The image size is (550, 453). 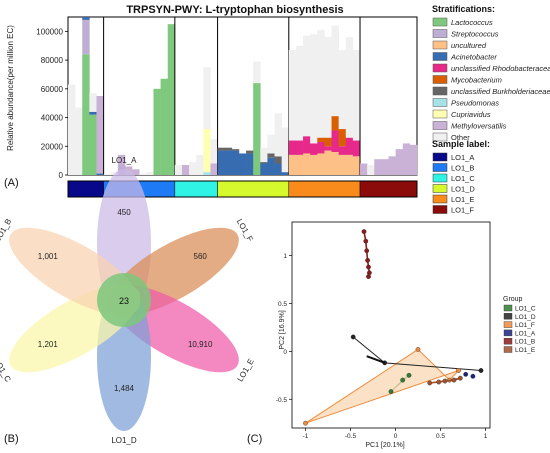 What do you see at coordinates (282, 304) in the screenshot?
I see `y-tick-label: 0.5` at bounding box center [282, 304].